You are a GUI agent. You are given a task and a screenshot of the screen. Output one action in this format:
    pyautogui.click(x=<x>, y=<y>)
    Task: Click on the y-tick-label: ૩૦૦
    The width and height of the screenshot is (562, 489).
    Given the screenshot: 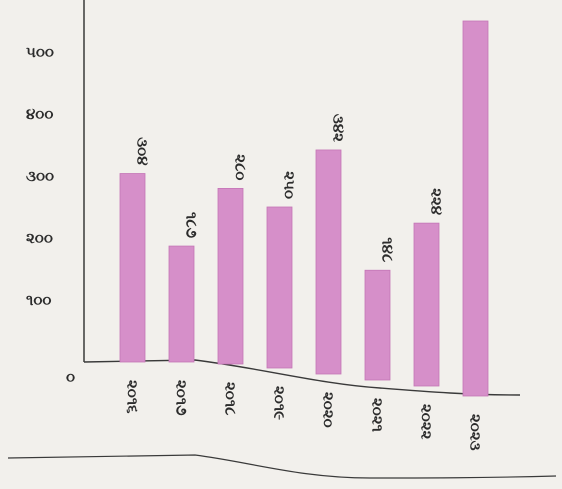 What is the action you would take?
    pyautogui.click(x=40, y=176)
    